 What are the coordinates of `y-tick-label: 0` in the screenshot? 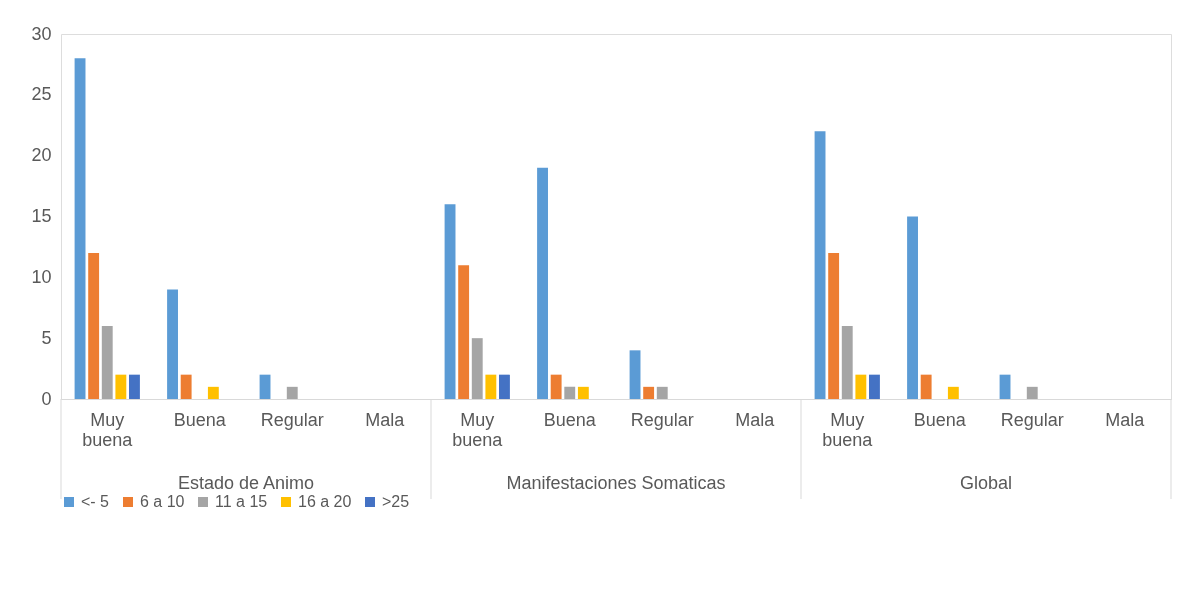 It's located at (46, 398).